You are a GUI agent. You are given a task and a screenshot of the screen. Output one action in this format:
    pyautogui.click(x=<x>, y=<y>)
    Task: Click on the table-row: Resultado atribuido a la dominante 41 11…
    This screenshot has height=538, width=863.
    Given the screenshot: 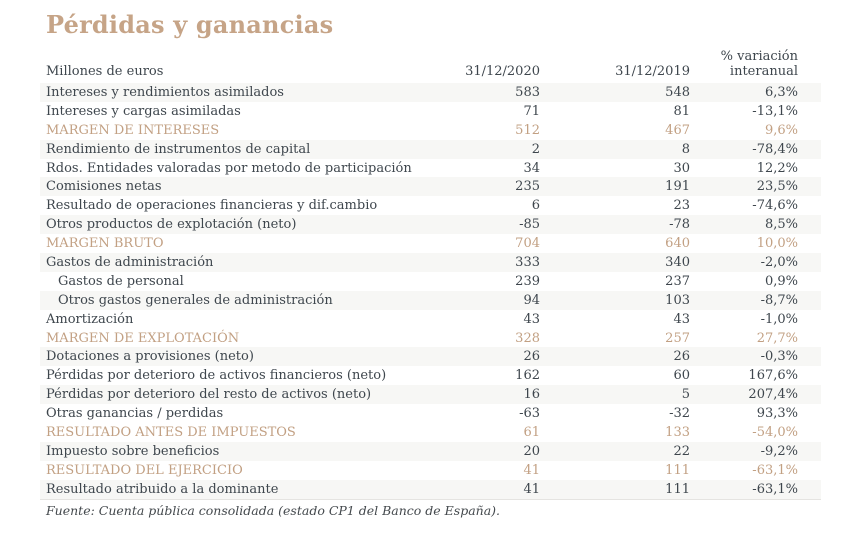 What is the action you would take?
    pyautogui.click(x=430, y=489)
    